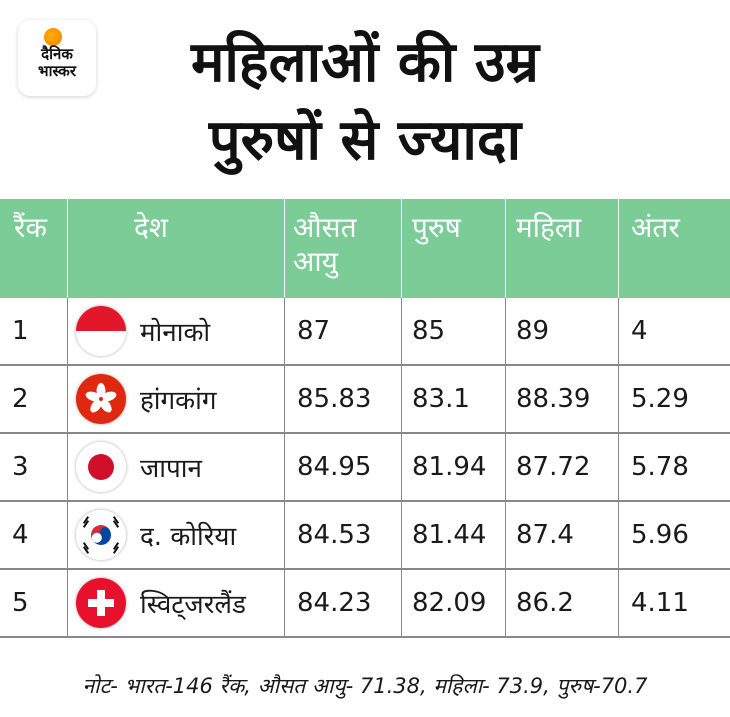 The image size is (730, 717). I want to click on cell-men: 81.94, so click(454, 467).